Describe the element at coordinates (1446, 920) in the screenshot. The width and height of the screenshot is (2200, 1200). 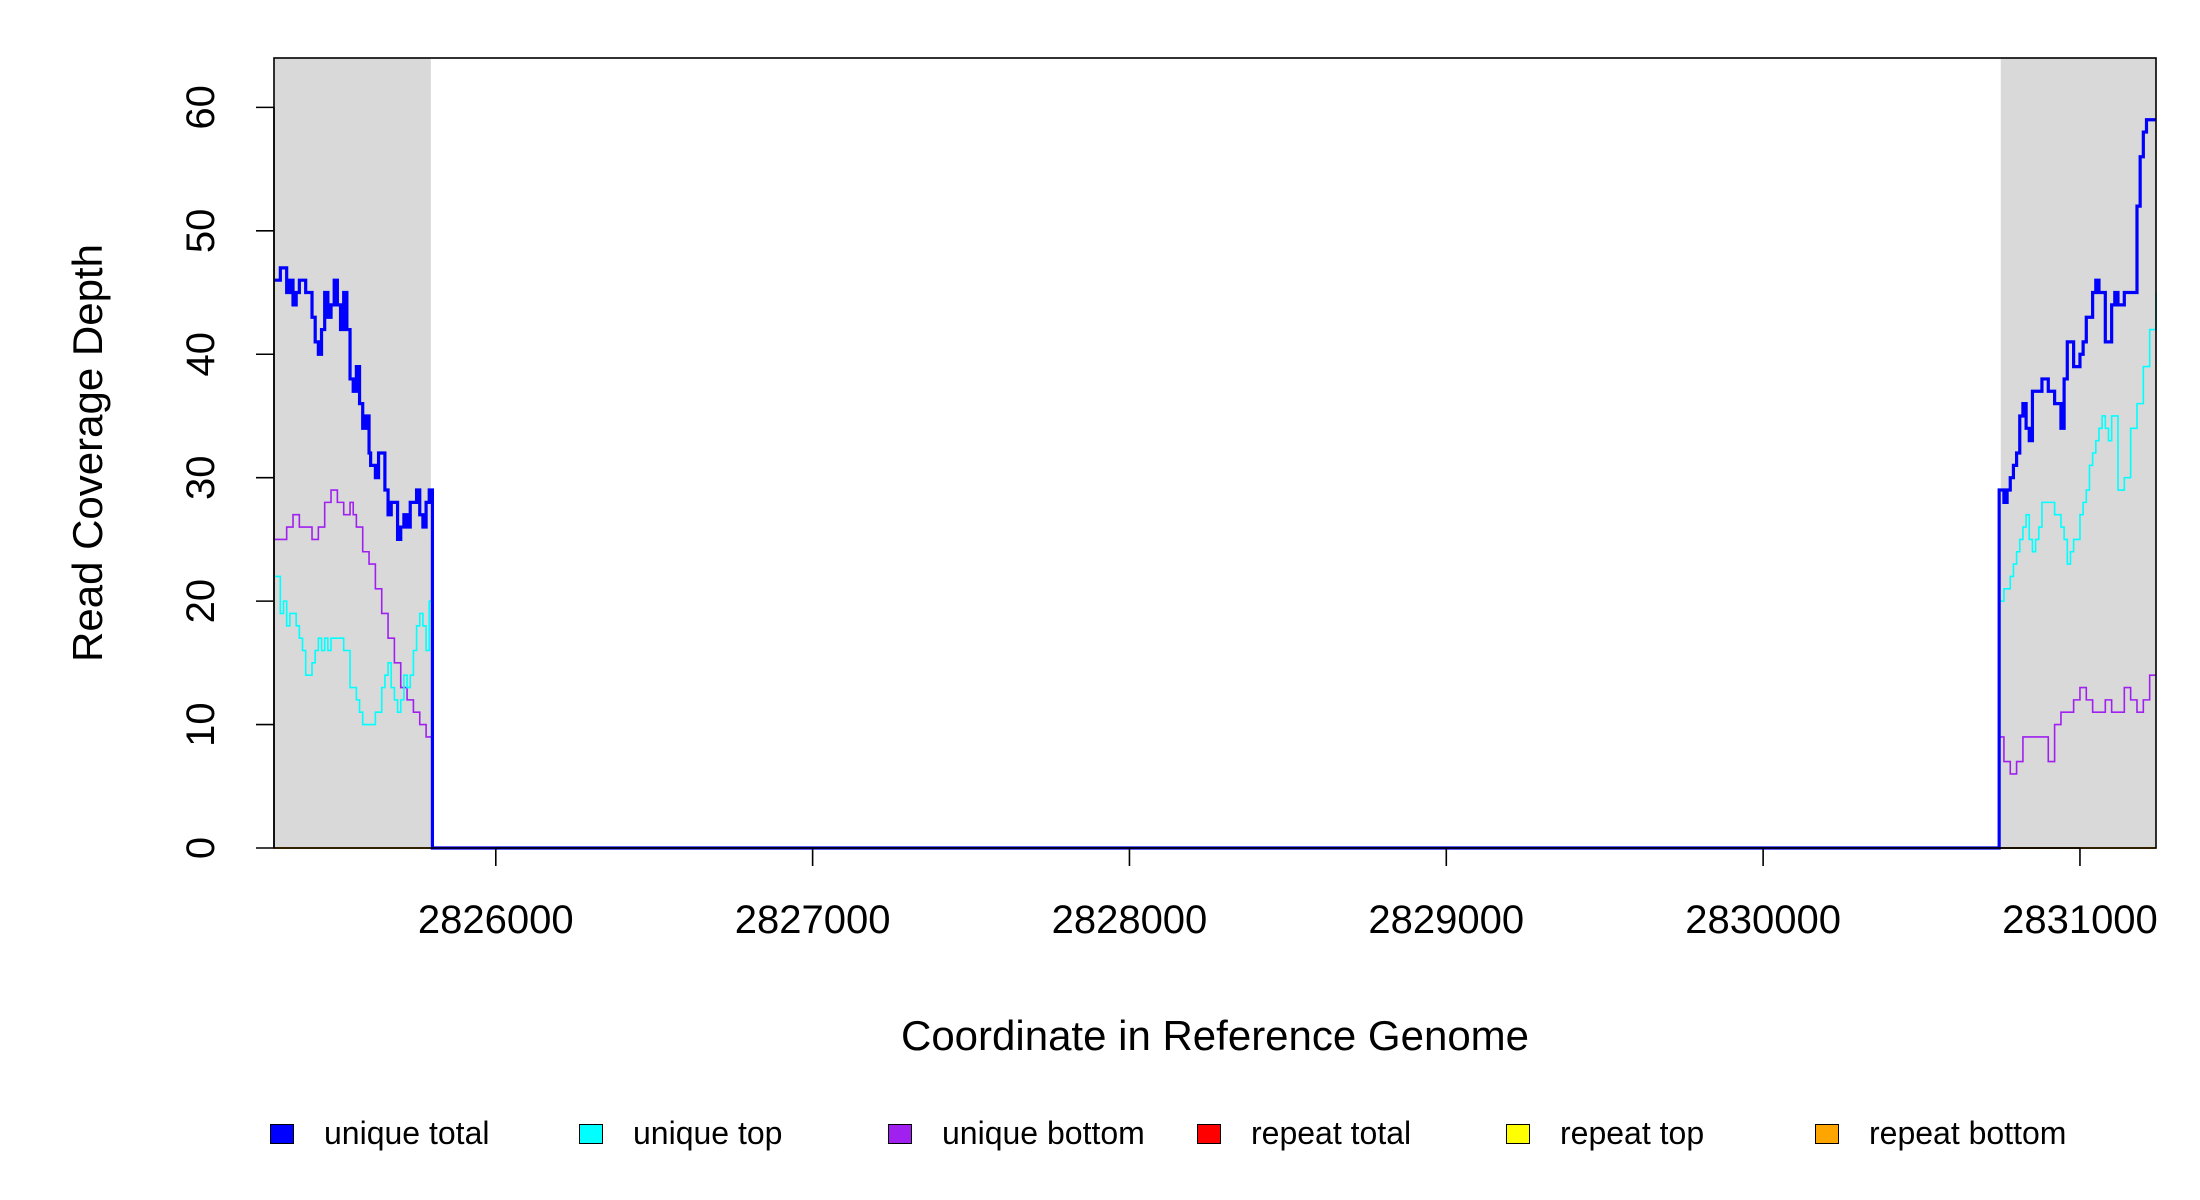
I see `x-tick-label: 2829000` at that location.